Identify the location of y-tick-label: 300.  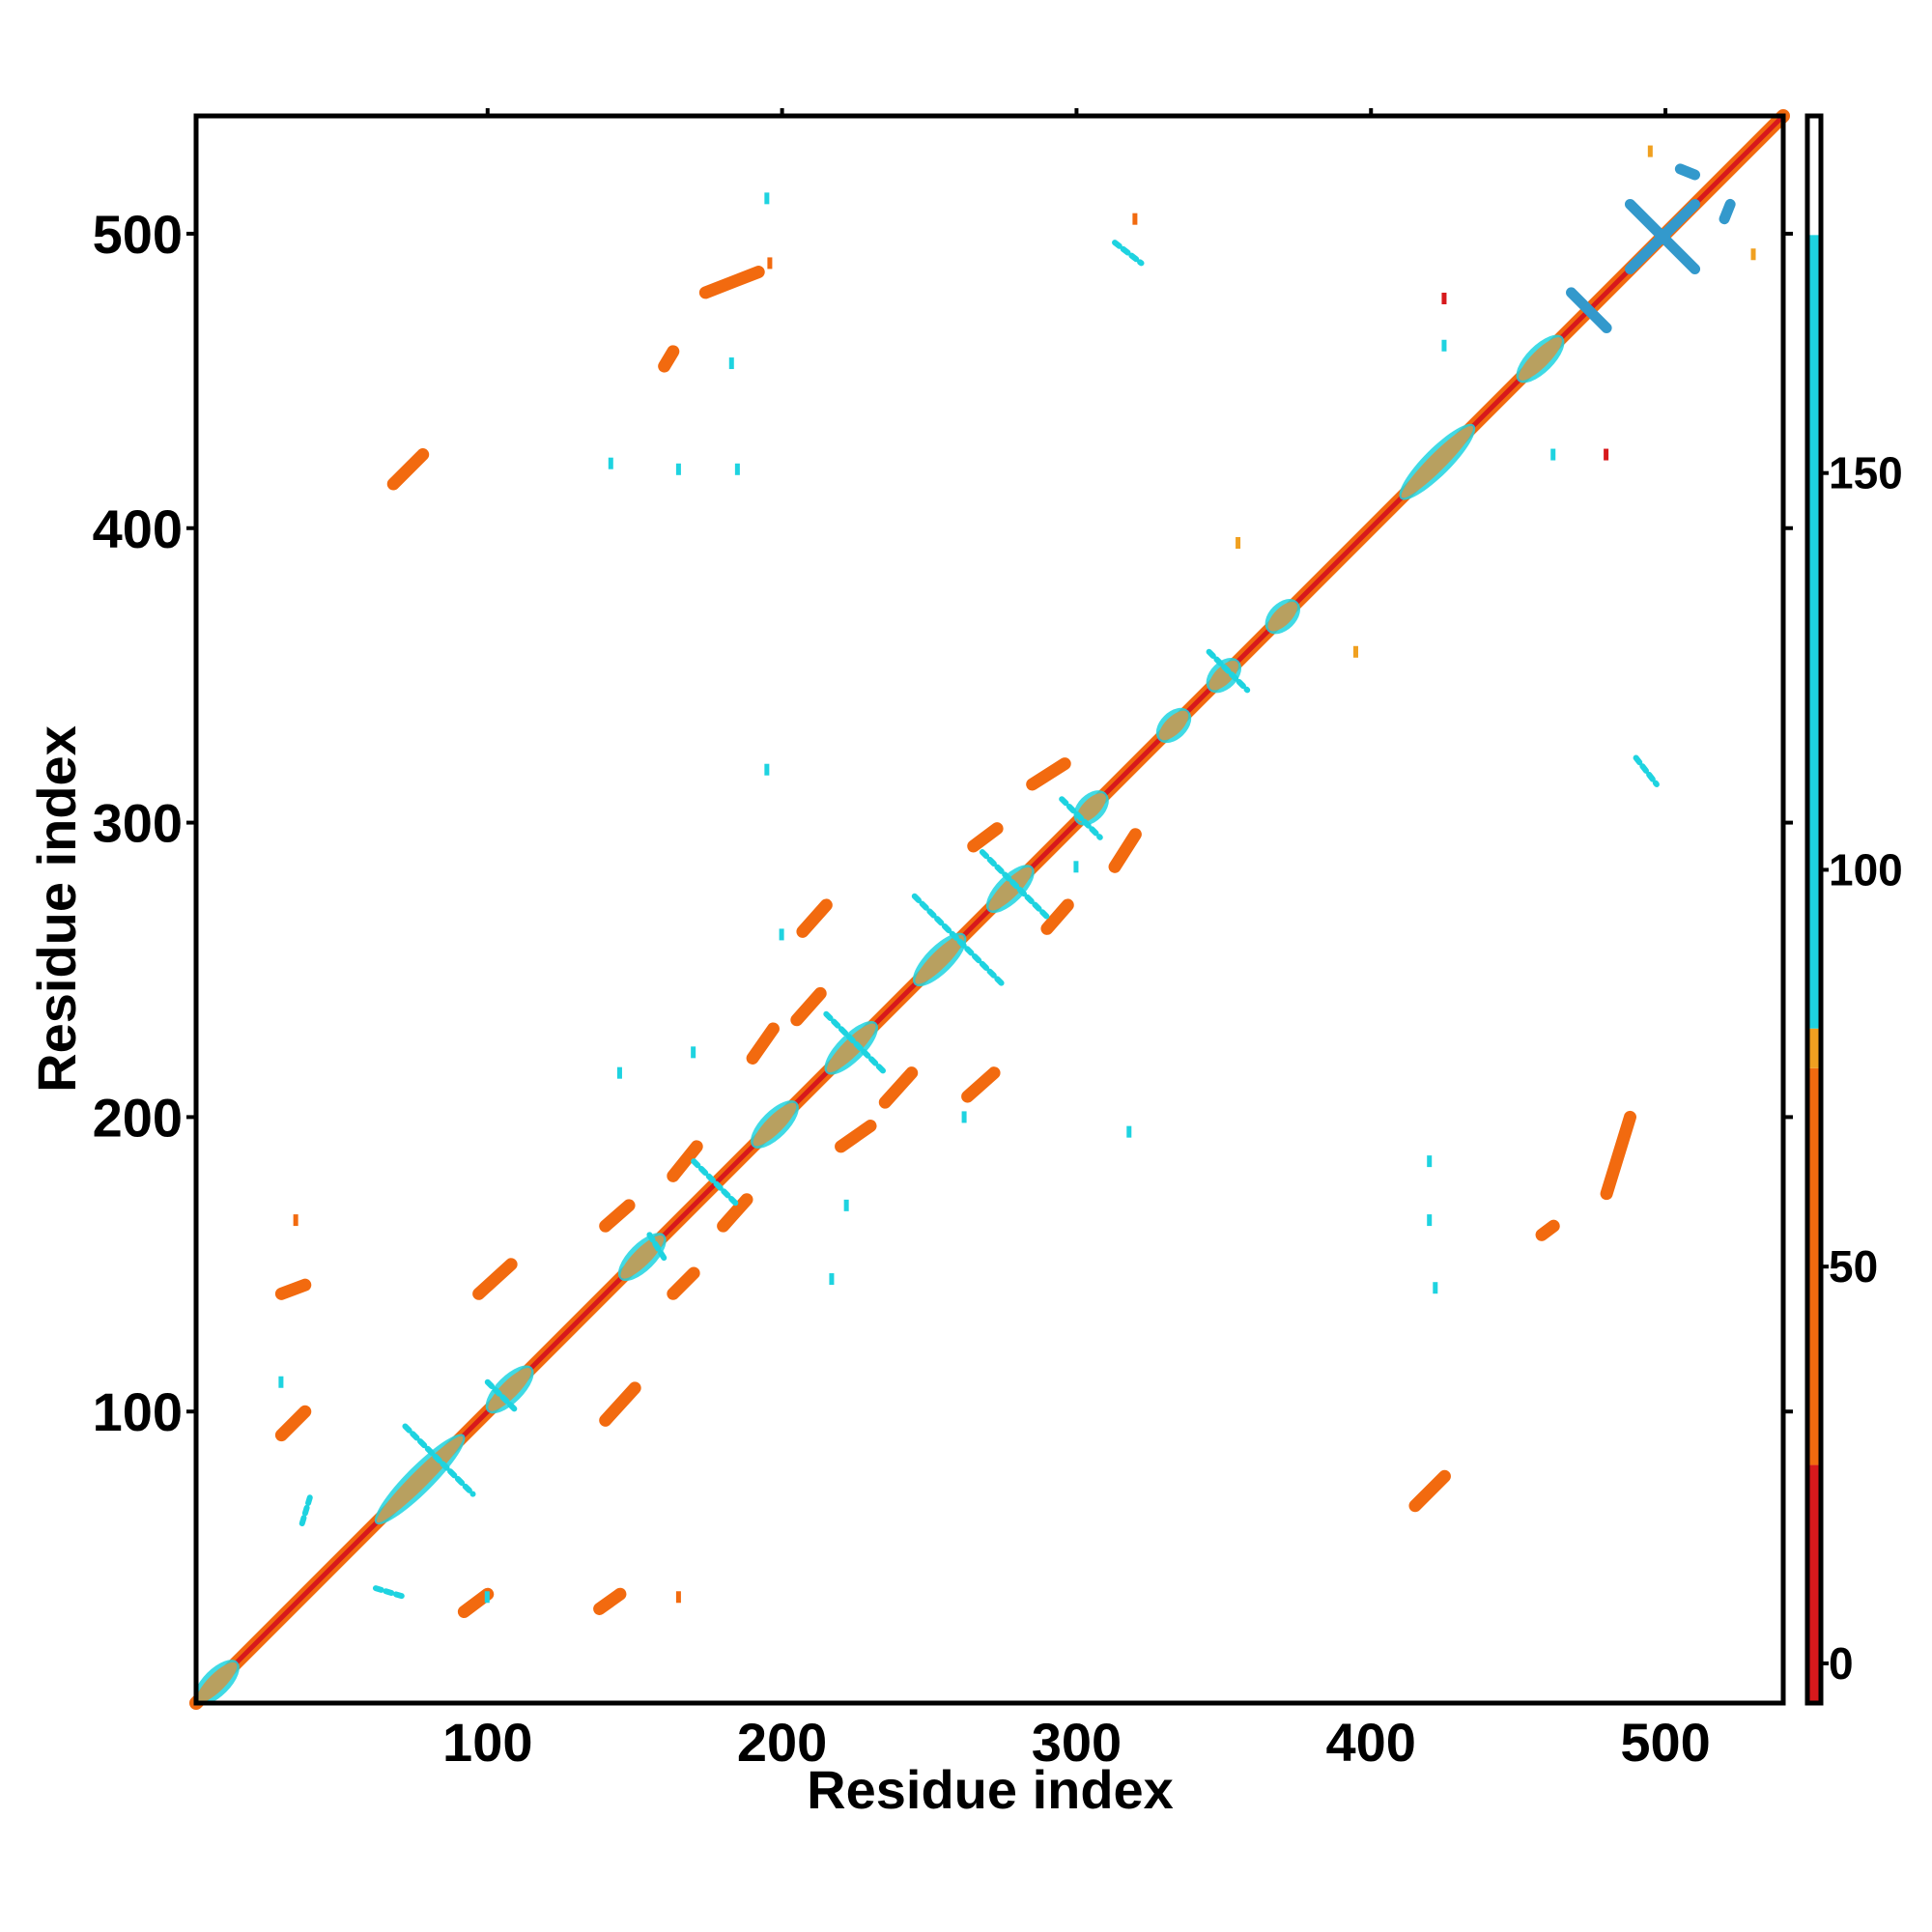
(138, 823).